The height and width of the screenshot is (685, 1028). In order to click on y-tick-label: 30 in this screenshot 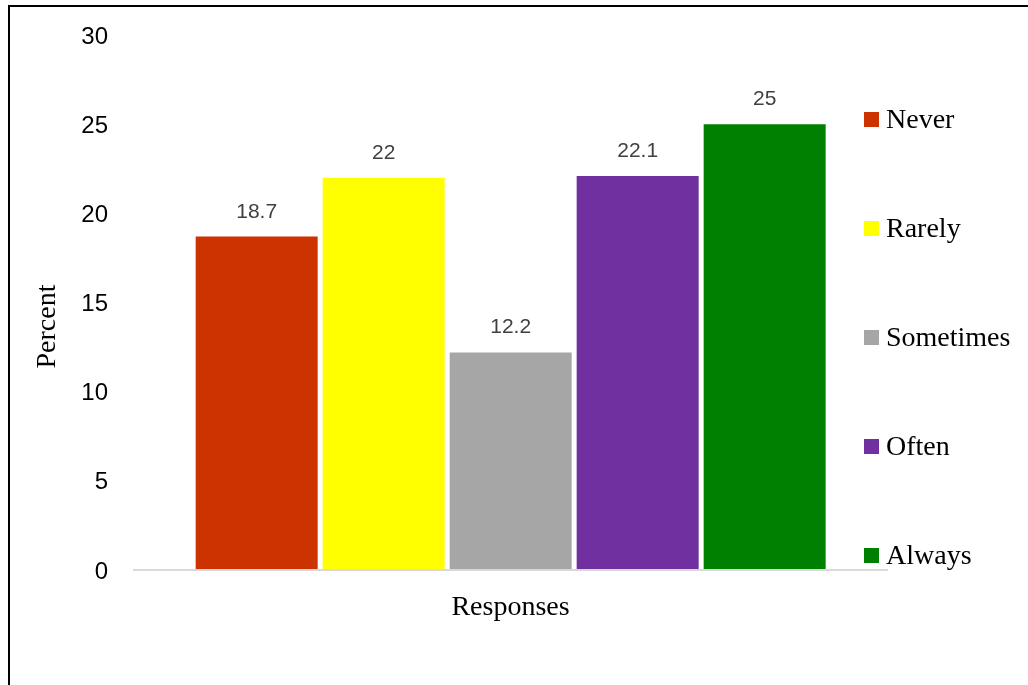, I will do `click(94, 35)`.